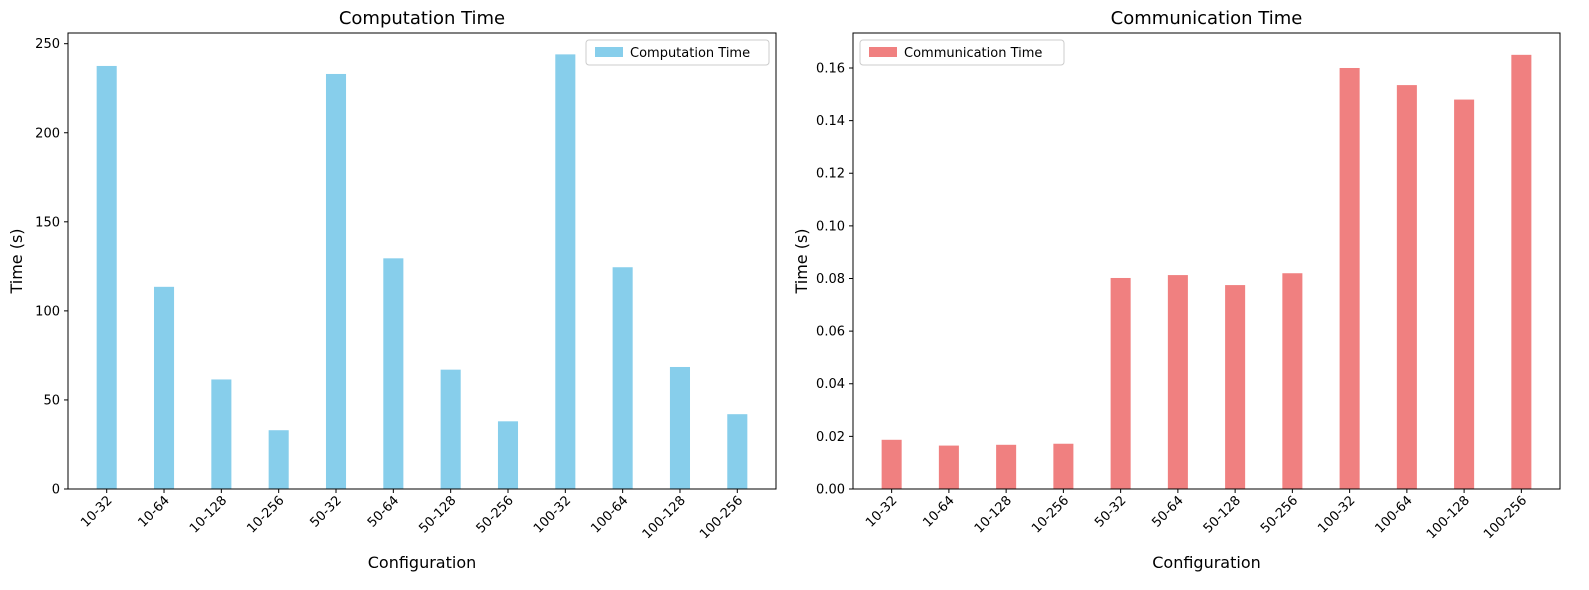 The width and height of the screenshot is (1589, 590). I want to click on y-tick-label: 50, so click(51, 400).